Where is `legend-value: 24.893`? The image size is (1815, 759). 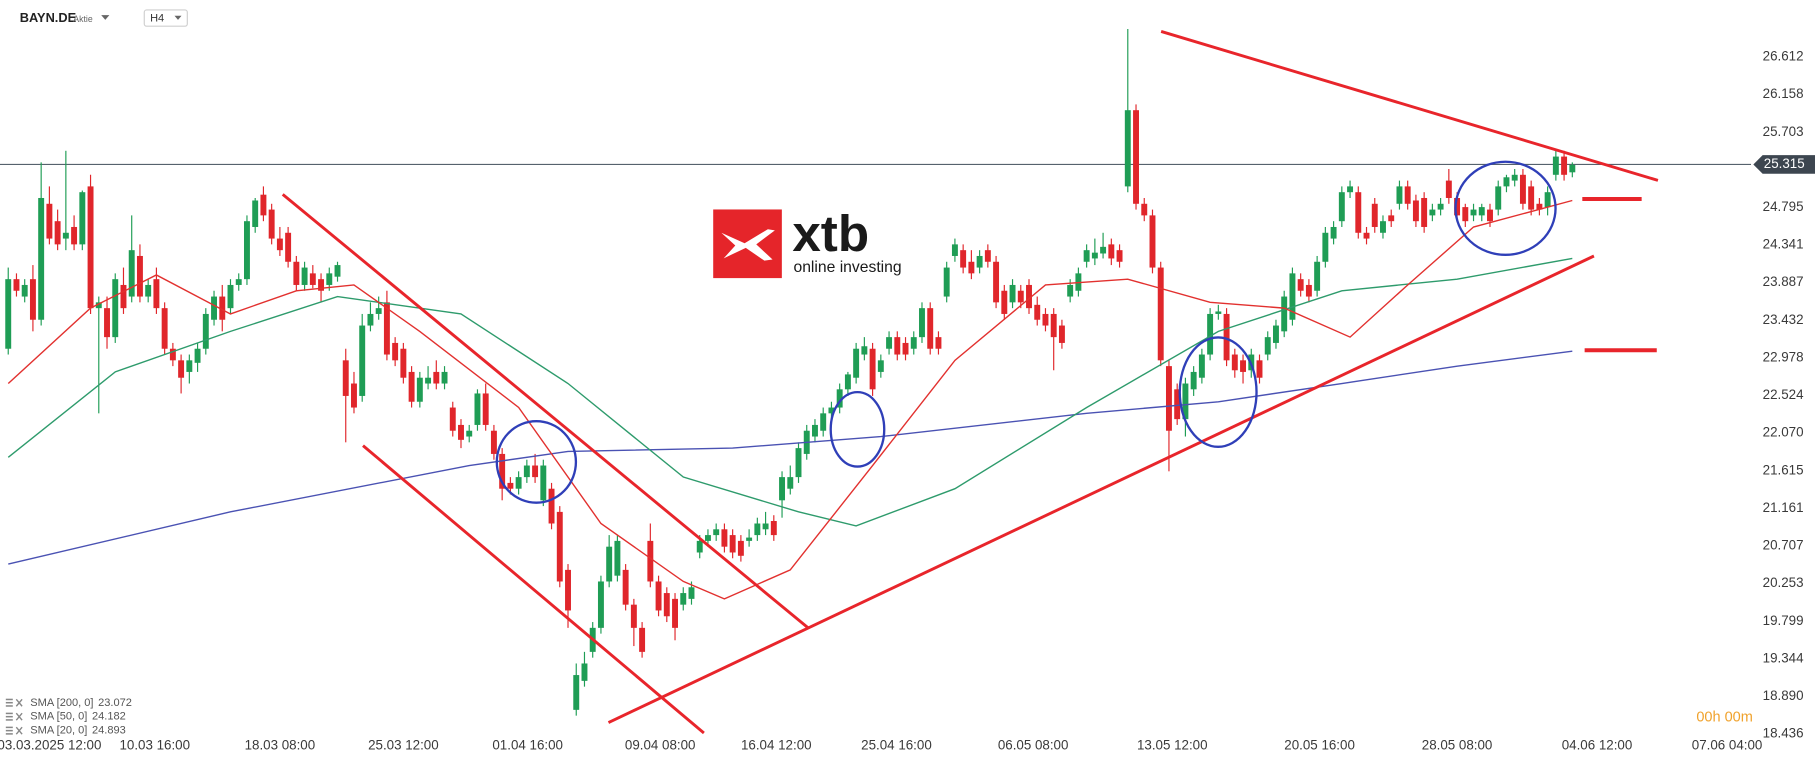
legend-value: 24.893 is located at coordinates (109, 731).